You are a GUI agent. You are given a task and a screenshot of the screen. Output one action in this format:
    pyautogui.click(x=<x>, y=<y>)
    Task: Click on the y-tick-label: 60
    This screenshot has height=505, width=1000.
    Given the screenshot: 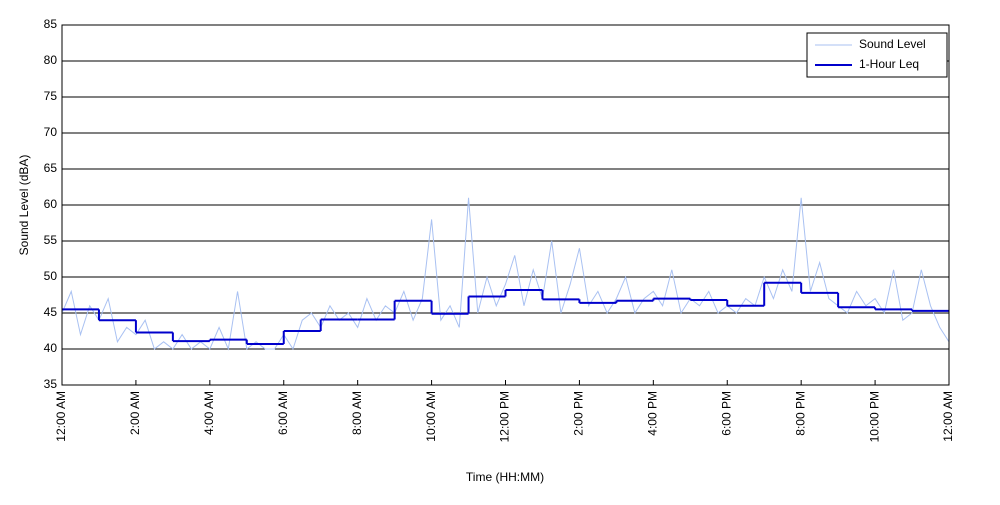 What is the action you would take?
    pyautogui.click(x=51, y=204)
    